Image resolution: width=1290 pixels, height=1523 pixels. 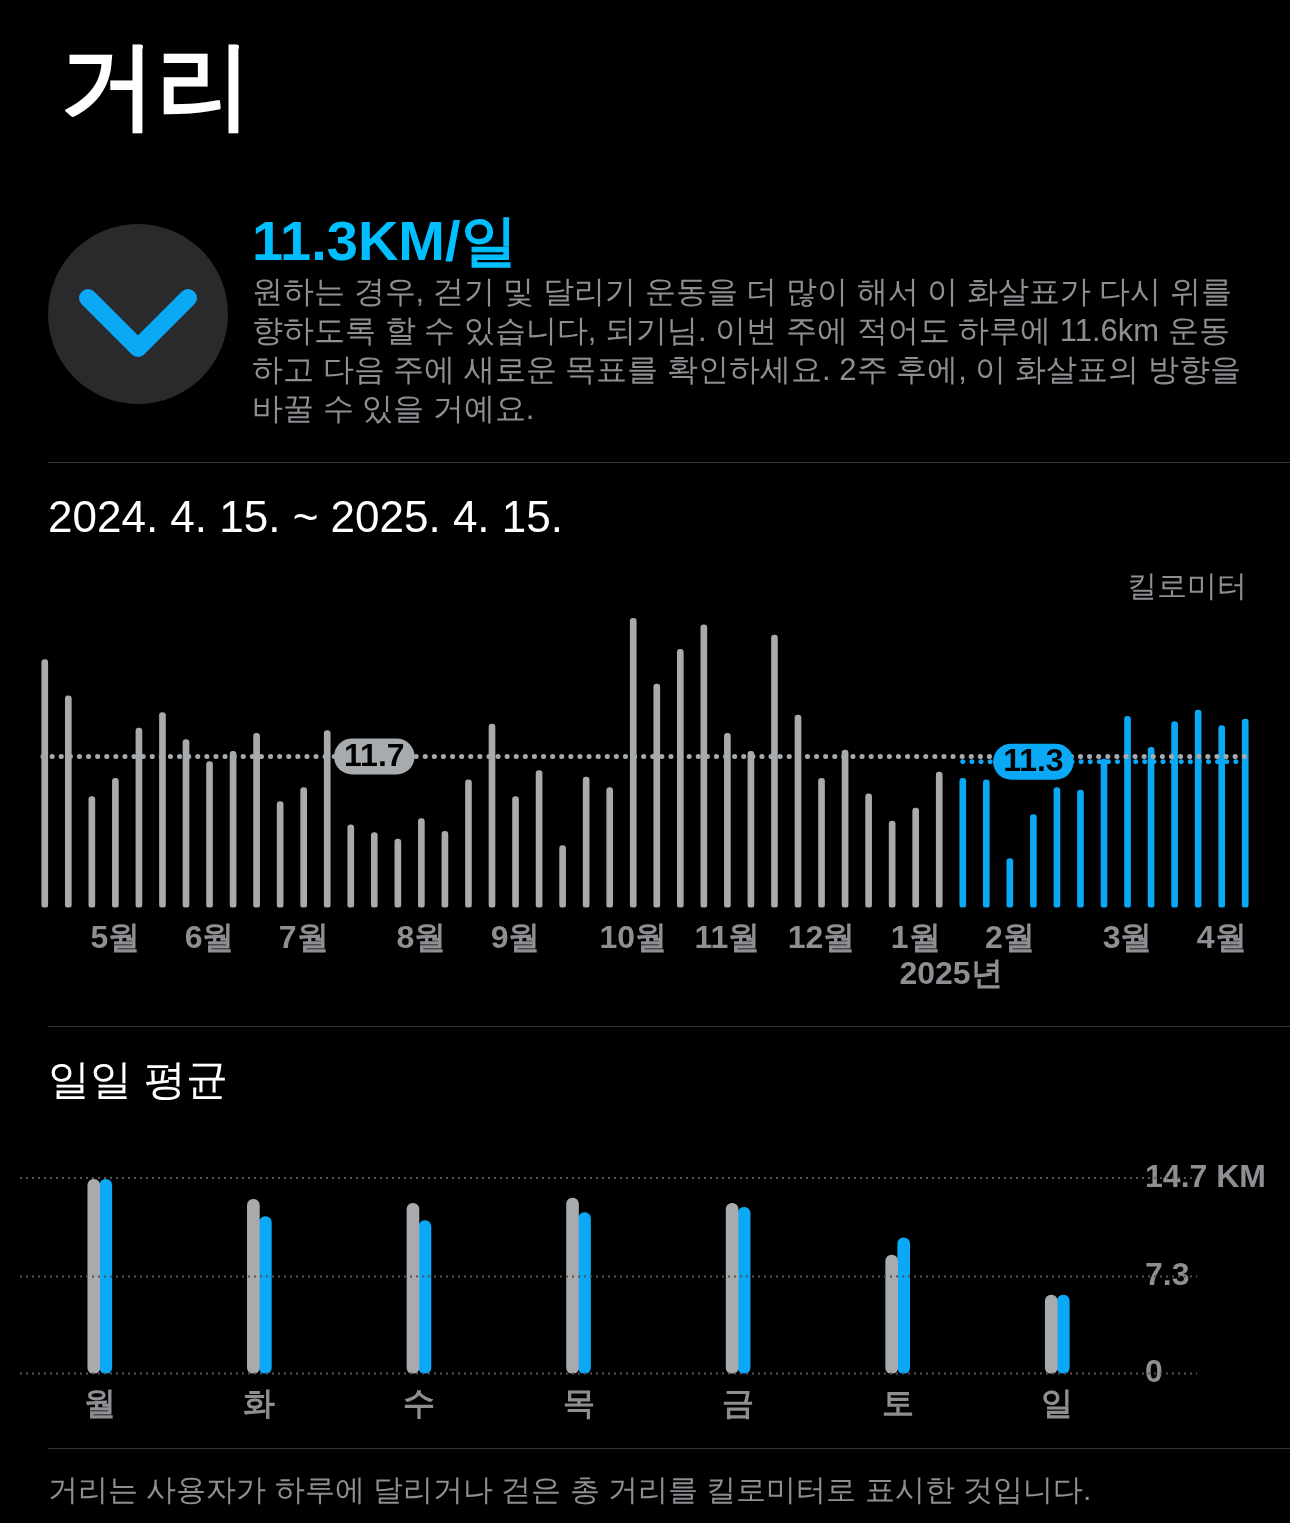 What do you see at coordinates (156, 85) in the screenshot?
I see `chart-title: 거리` at bounding box center [156, 85].